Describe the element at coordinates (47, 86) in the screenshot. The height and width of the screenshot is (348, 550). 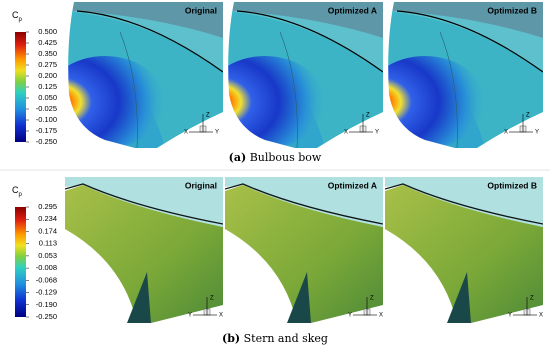
I see `colorbar-tick-label: 0.125` at that location.